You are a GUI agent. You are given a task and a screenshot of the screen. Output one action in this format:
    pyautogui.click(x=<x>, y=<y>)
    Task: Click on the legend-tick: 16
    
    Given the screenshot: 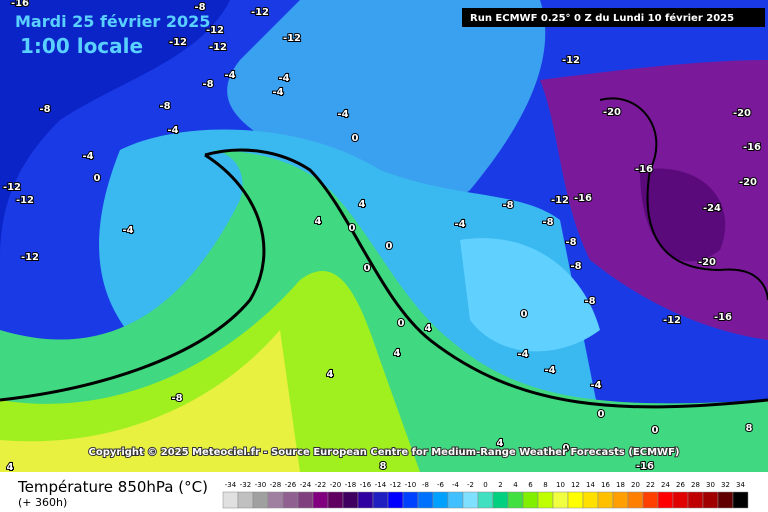 What is the action you would take?
    pyautogui.click(x=605, y=485)
    